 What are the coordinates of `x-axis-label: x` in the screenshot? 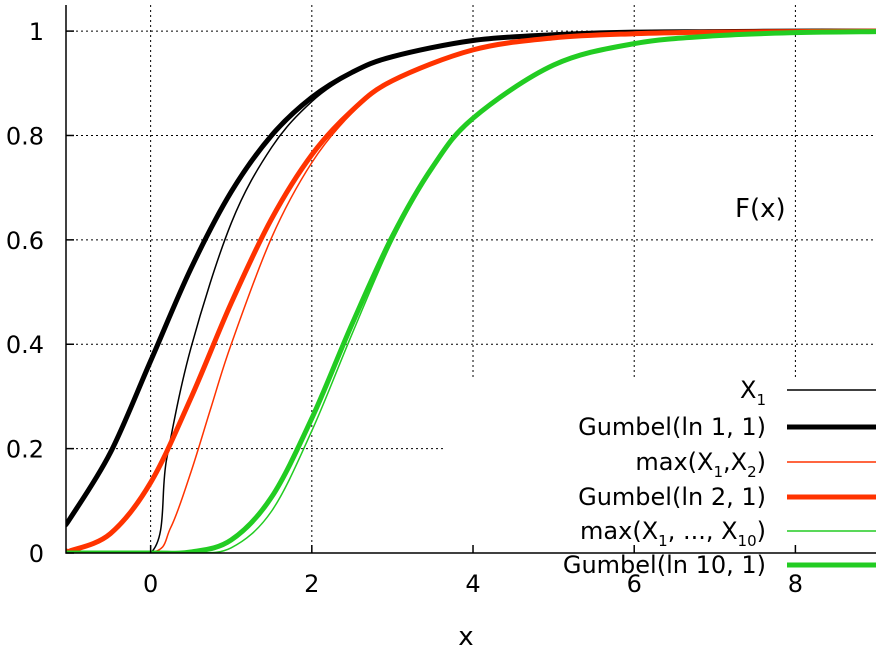 It's located at (465, 635).